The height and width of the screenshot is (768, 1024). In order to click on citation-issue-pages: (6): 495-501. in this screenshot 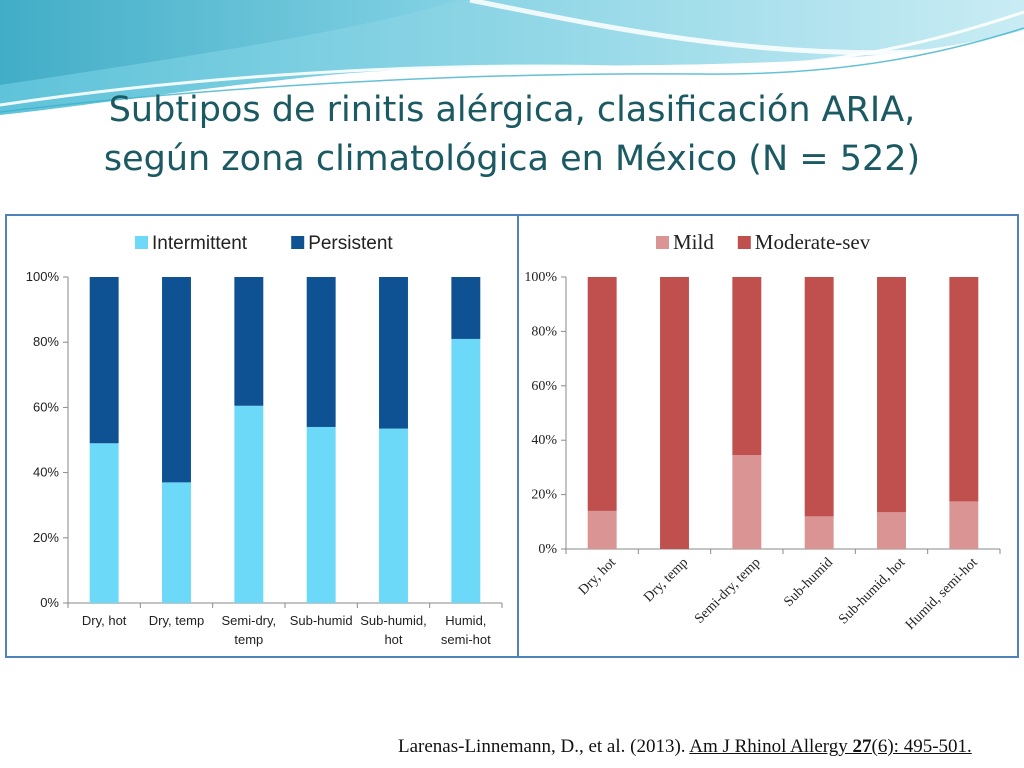, I will do `click(921, 746)`.